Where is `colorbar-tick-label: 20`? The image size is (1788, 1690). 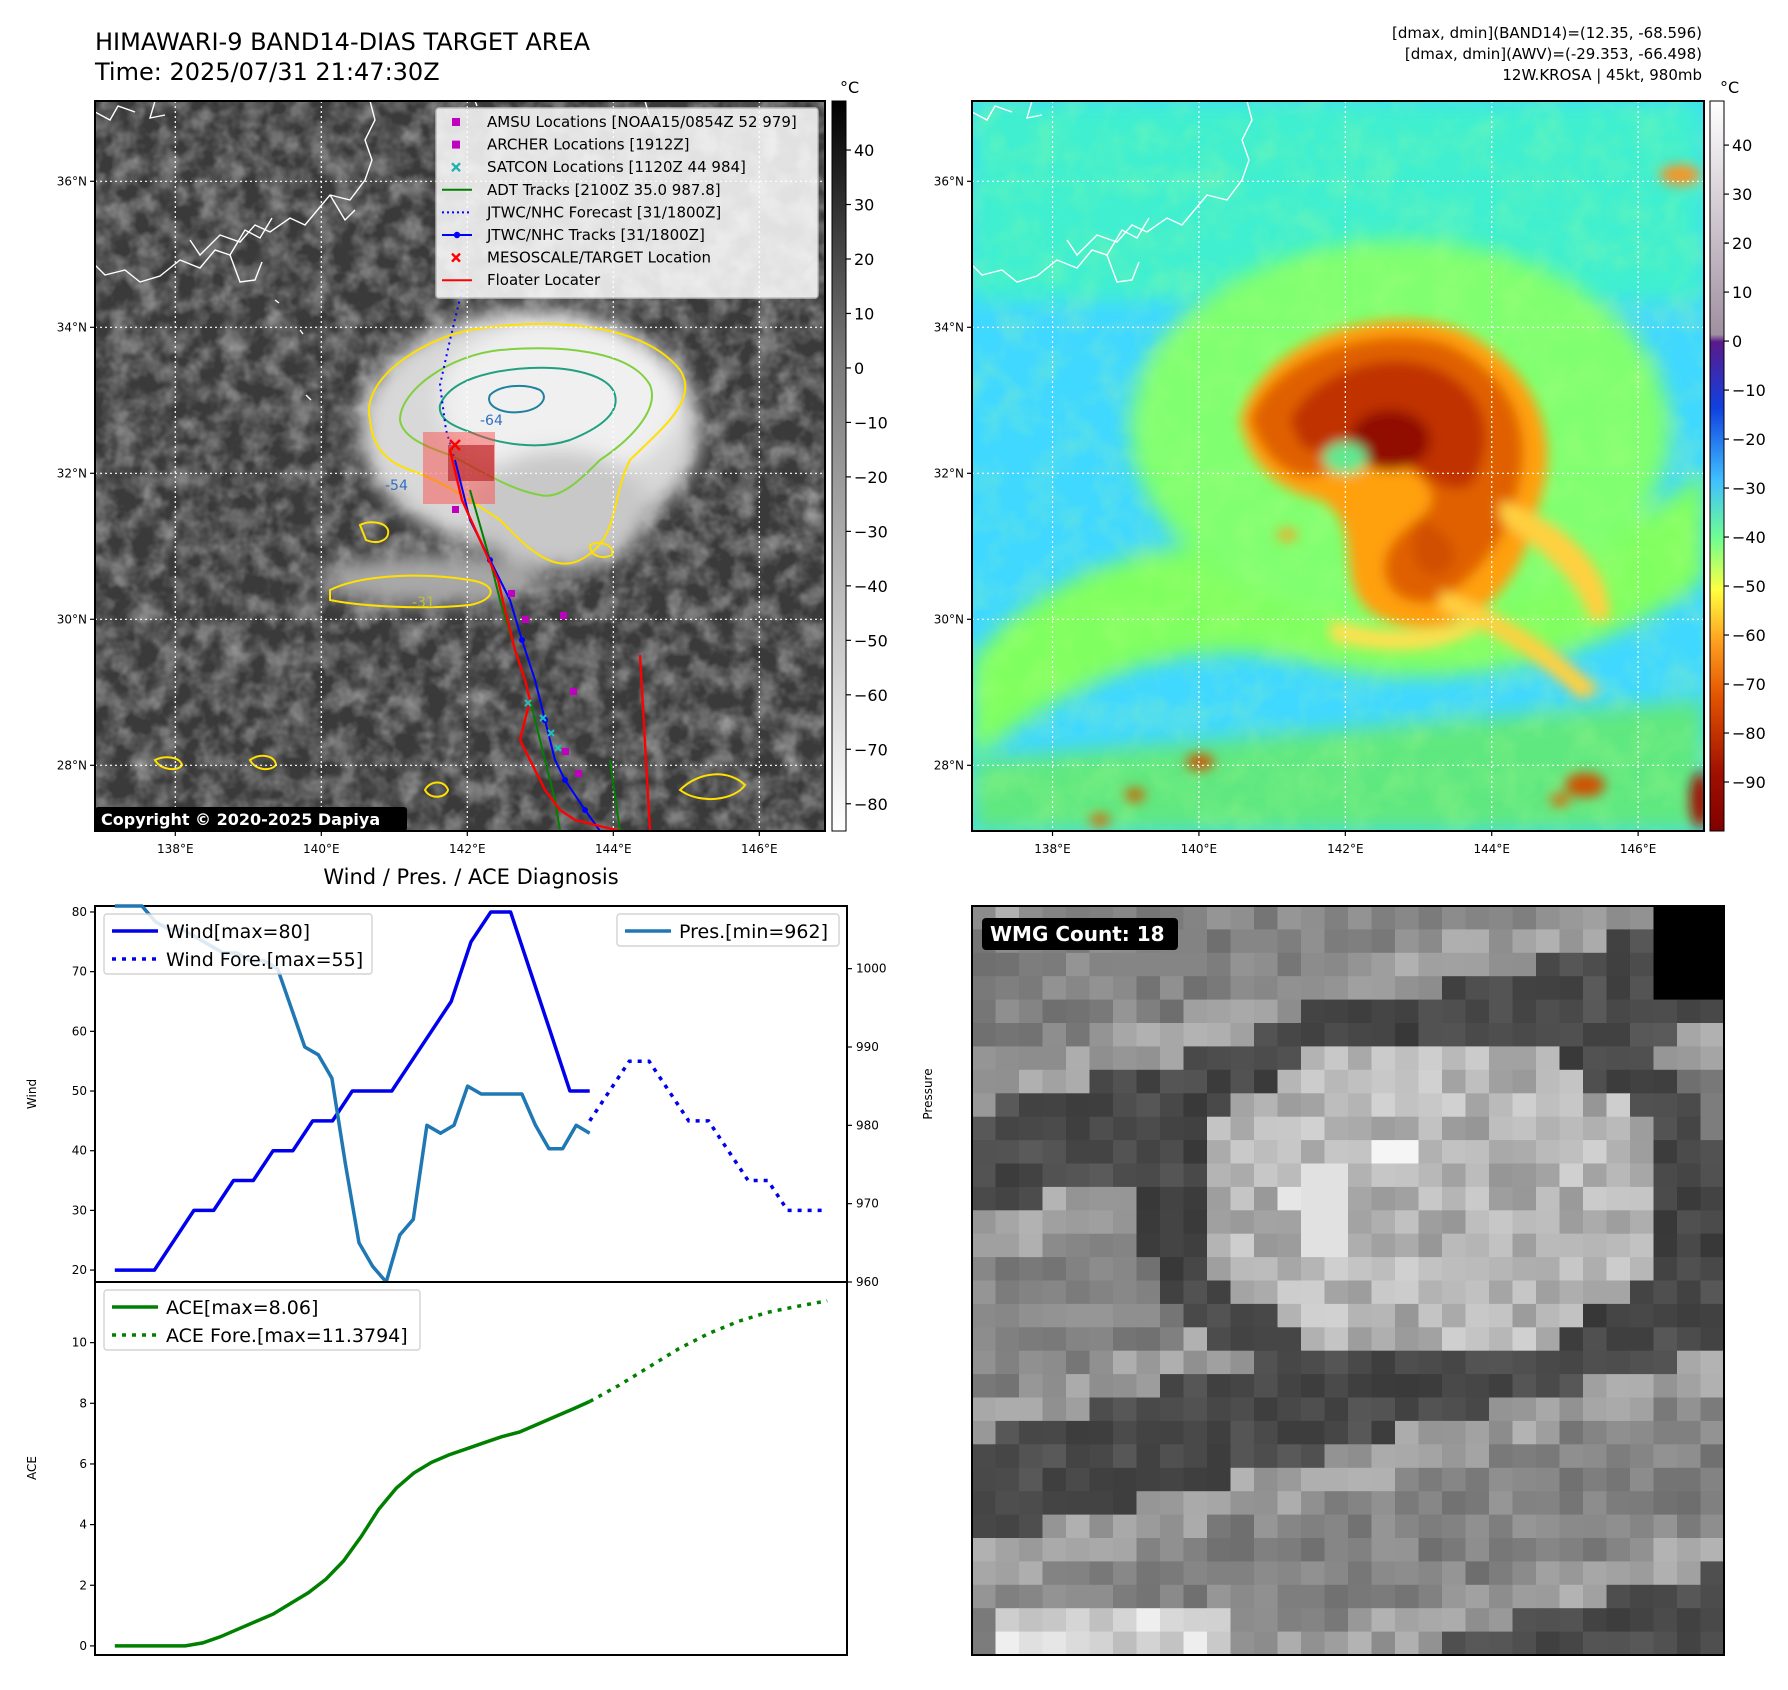 colorbar-tick-label: 20 is located at coordinates (1742, 243).